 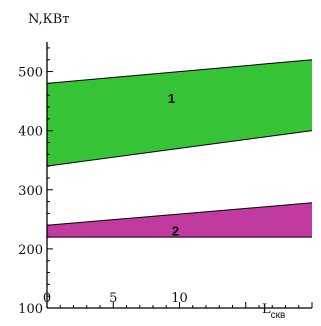 I want to click on y-tick-label: 100, so click(x=30, y=309).